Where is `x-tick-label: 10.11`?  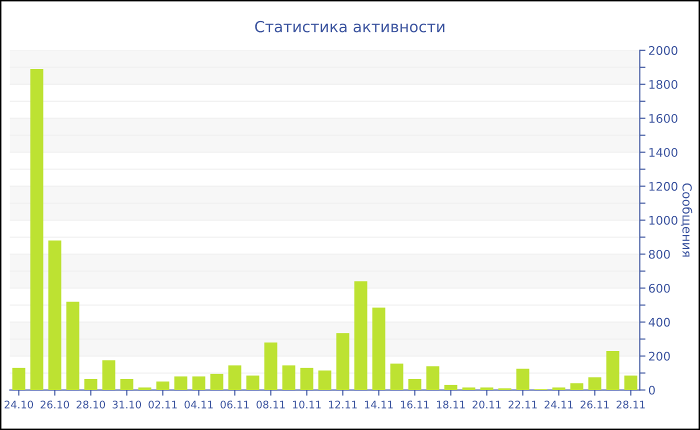 x-tick-label: 10.11 is located at coordinates (307, 404).